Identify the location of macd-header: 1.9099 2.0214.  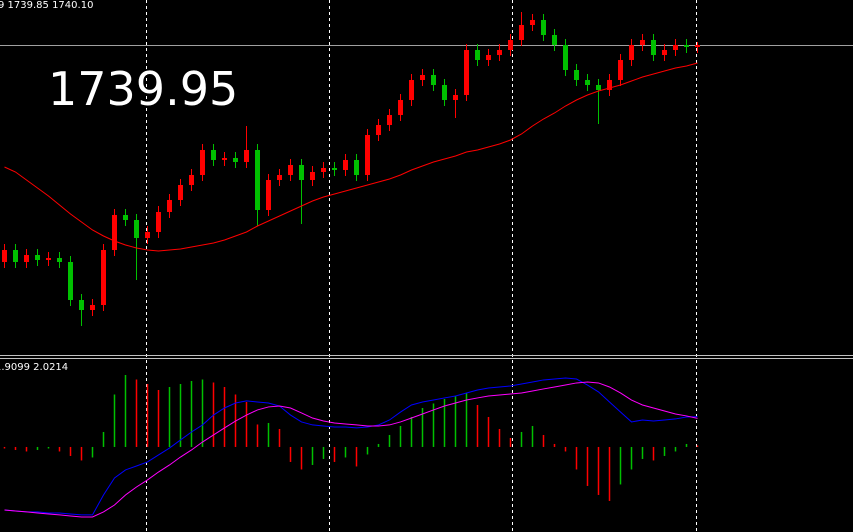
(34, 367).